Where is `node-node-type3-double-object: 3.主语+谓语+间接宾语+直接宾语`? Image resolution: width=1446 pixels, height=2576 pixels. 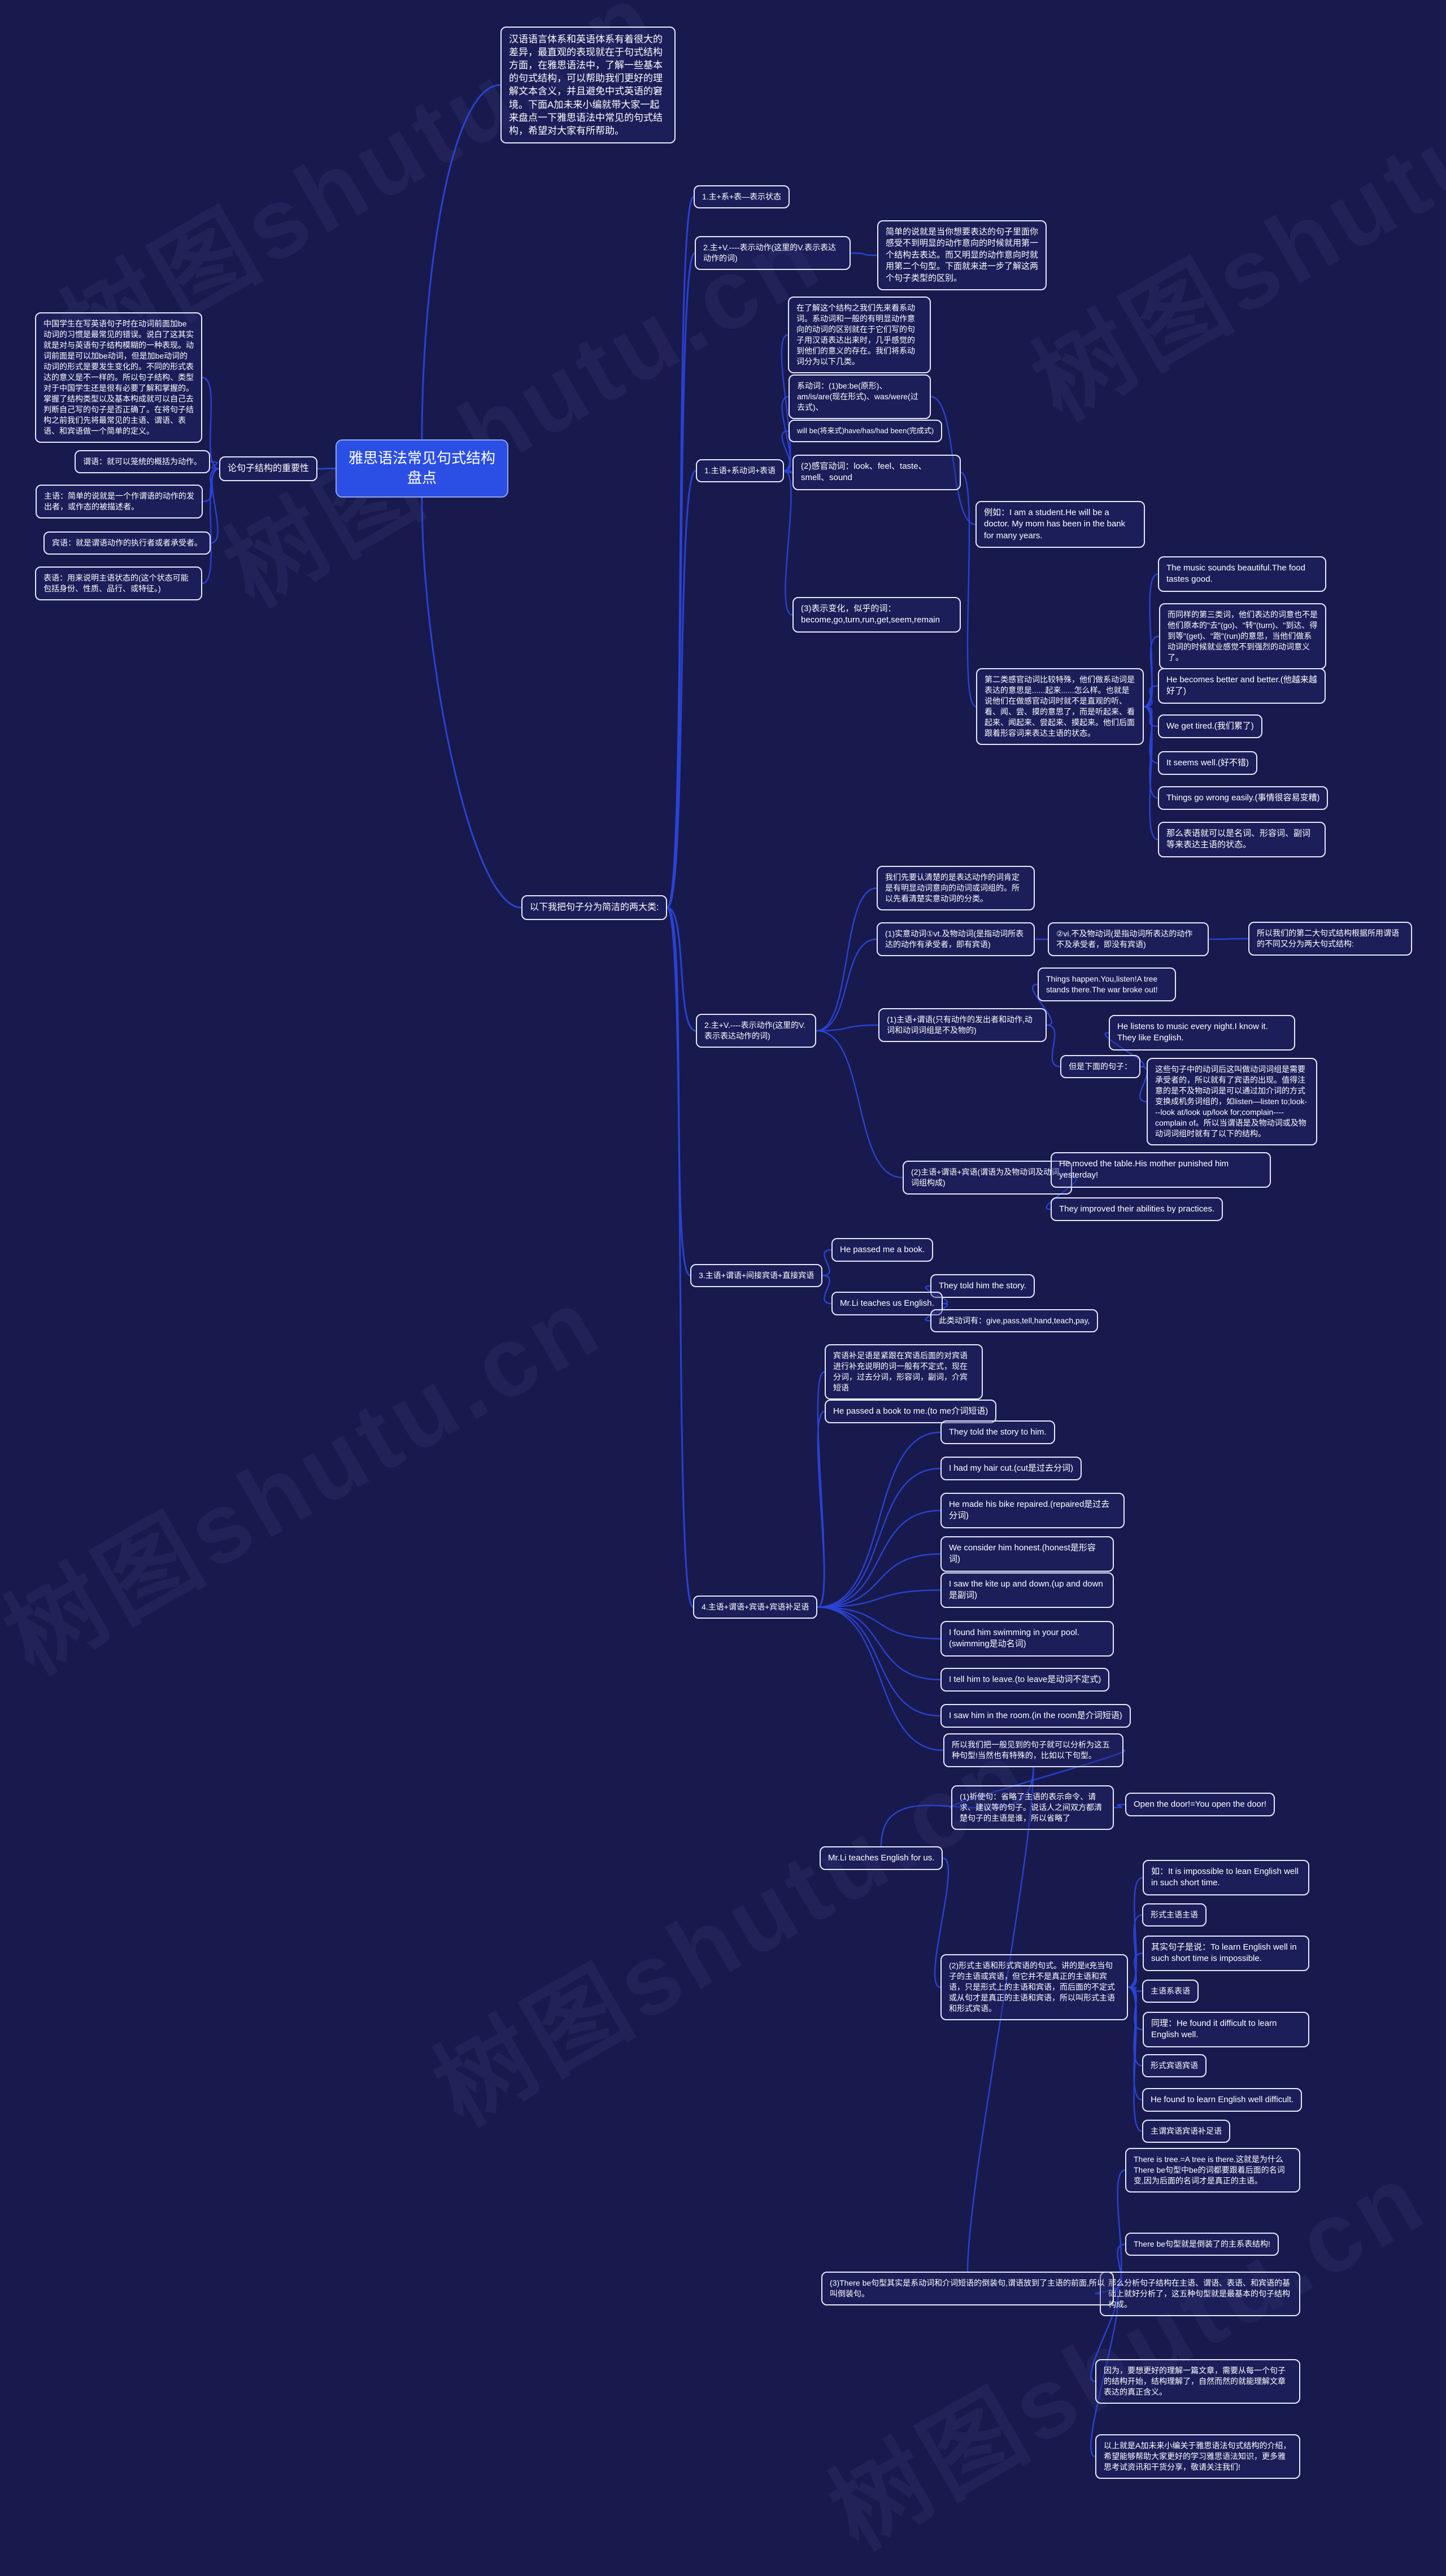
node-node-type3-double-object: 3.主语+谓语+间接宾语+直接宾语 is located at coordinates (756, 1276).